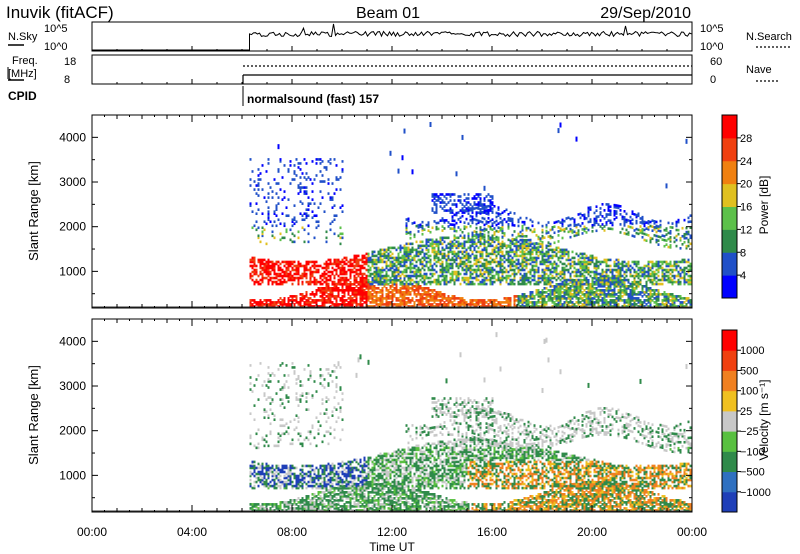 Image resolution: width=800 pixels, height=554 pixels. Describe the element at coordinates (72, 271) in the screenshot. I see `y-tick-label: 1000` at that location.